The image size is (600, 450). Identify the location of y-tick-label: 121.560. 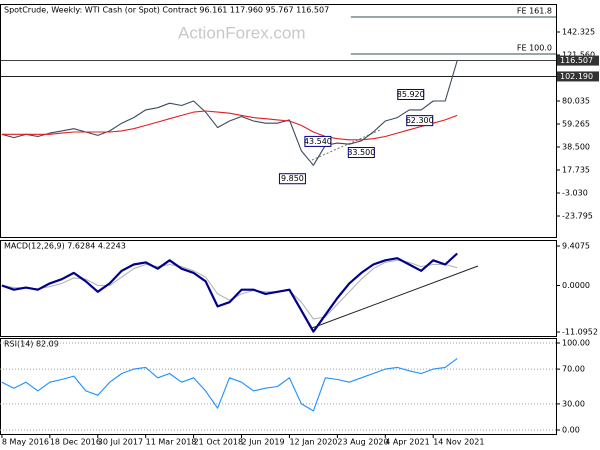
(578, 54).